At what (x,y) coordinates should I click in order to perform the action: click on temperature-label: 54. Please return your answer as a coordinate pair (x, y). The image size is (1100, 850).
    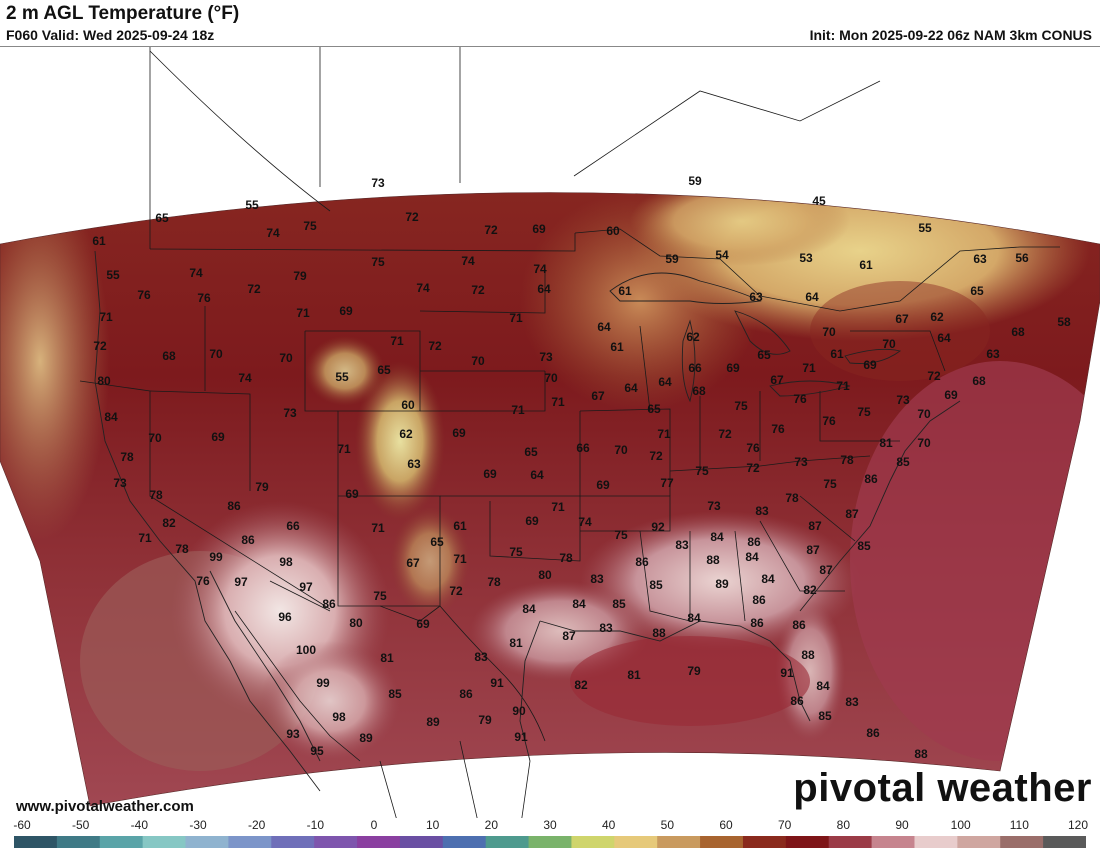
    Looking at the image, I should click on (722, 255).